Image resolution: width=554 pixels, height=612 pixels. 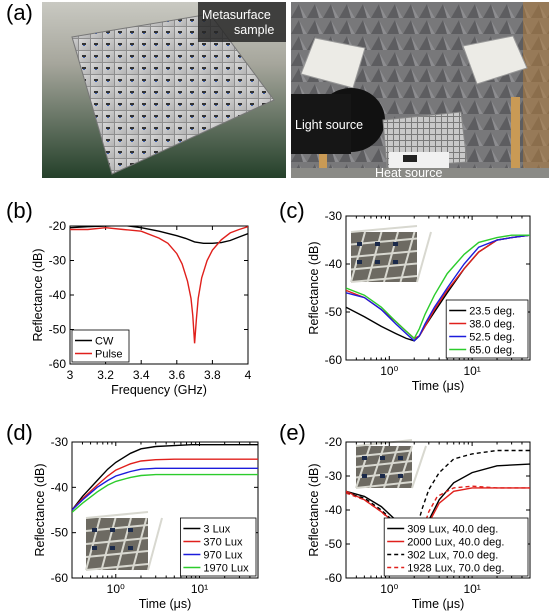 I want to click on x-axis-label-e: Time (μs), so click(x=438, y=604).